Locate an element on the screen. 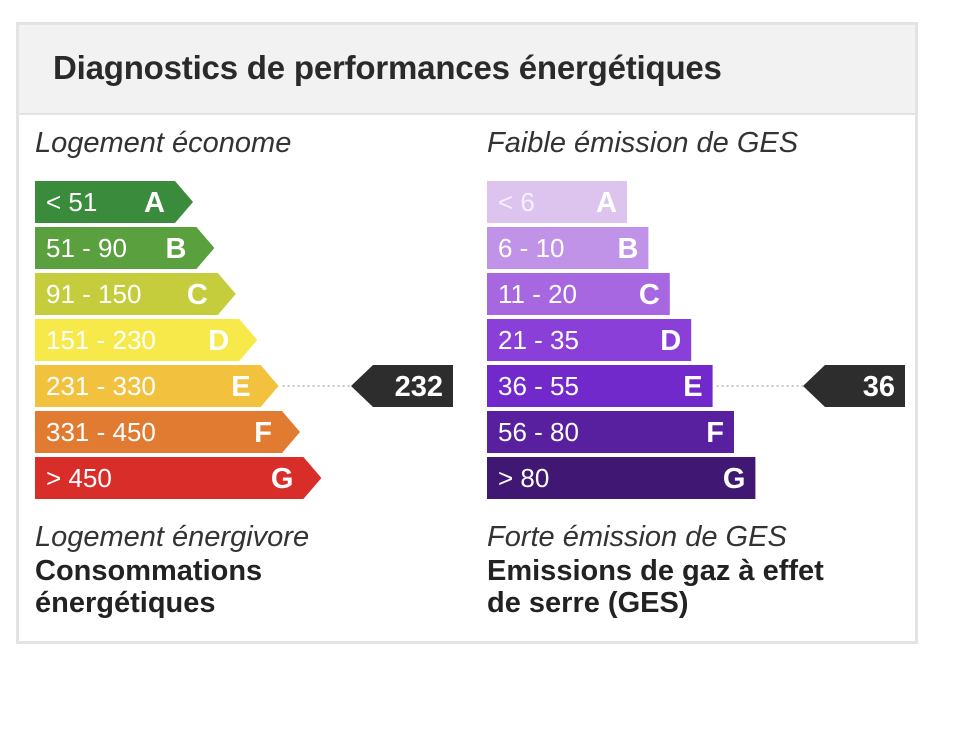 This screenshot has height=752, width=958. energy-class-letter: E is located at coordinates (240, 387).